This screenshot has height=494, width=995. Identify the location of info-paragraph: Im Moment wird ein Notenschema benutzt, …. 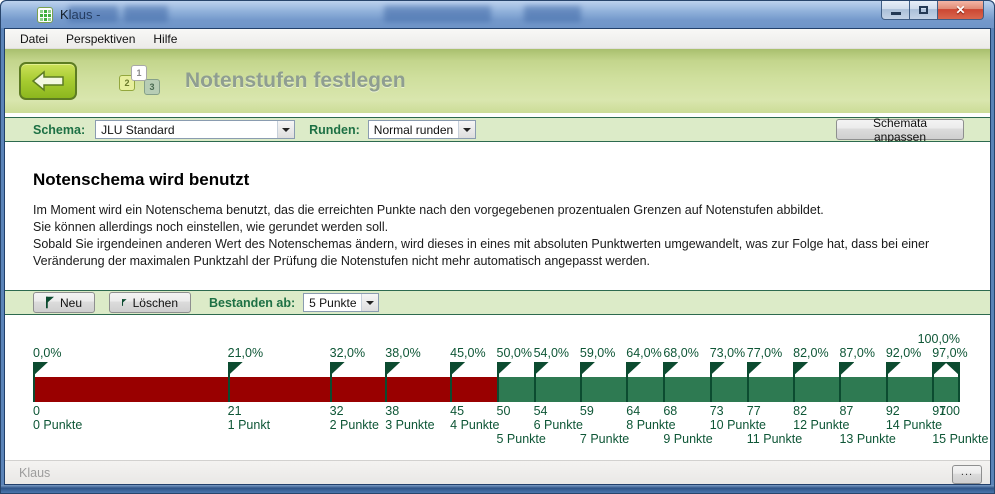
(428, 210).